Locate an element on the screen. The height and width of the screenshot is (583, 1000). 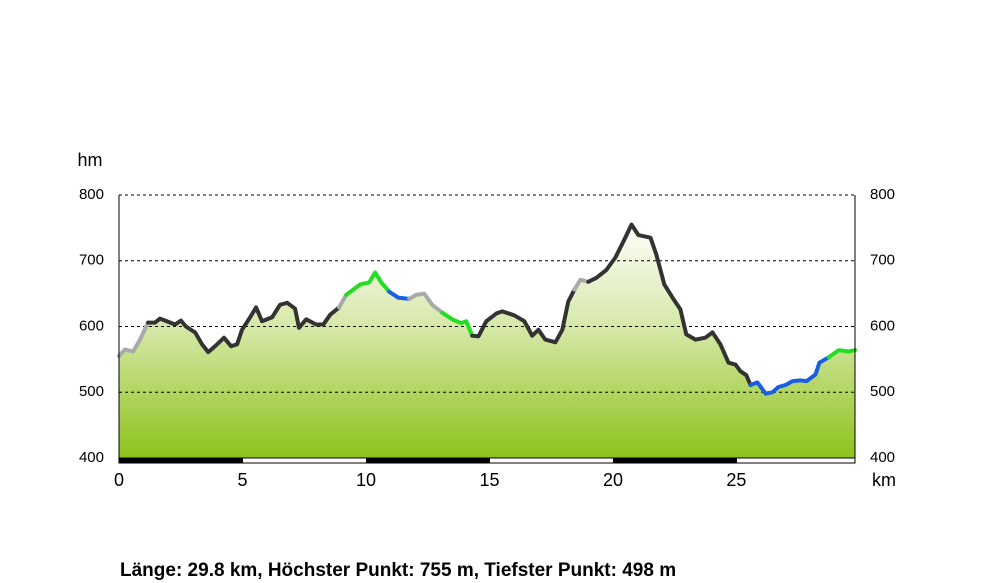
y-tick-label: 700 is located at coordinates (91, 260).